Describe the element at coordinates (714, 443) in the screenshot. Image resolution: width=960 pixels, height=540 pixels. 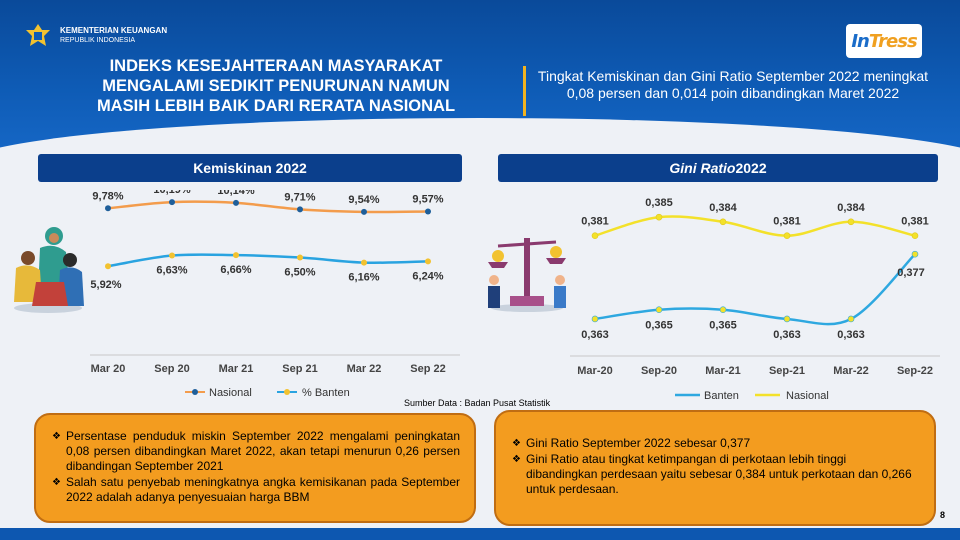
I see `gini-note-item: Gini Ratio September 2022 sebesar 0,377` at that location.